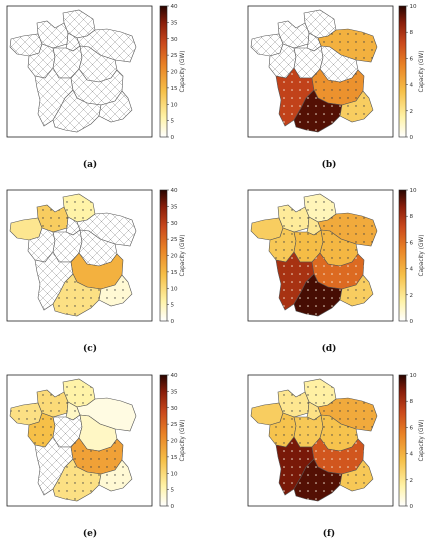 The height and width of the screenshot is (550, 428). I want to click on panel-label: (f), so click(329, 533).